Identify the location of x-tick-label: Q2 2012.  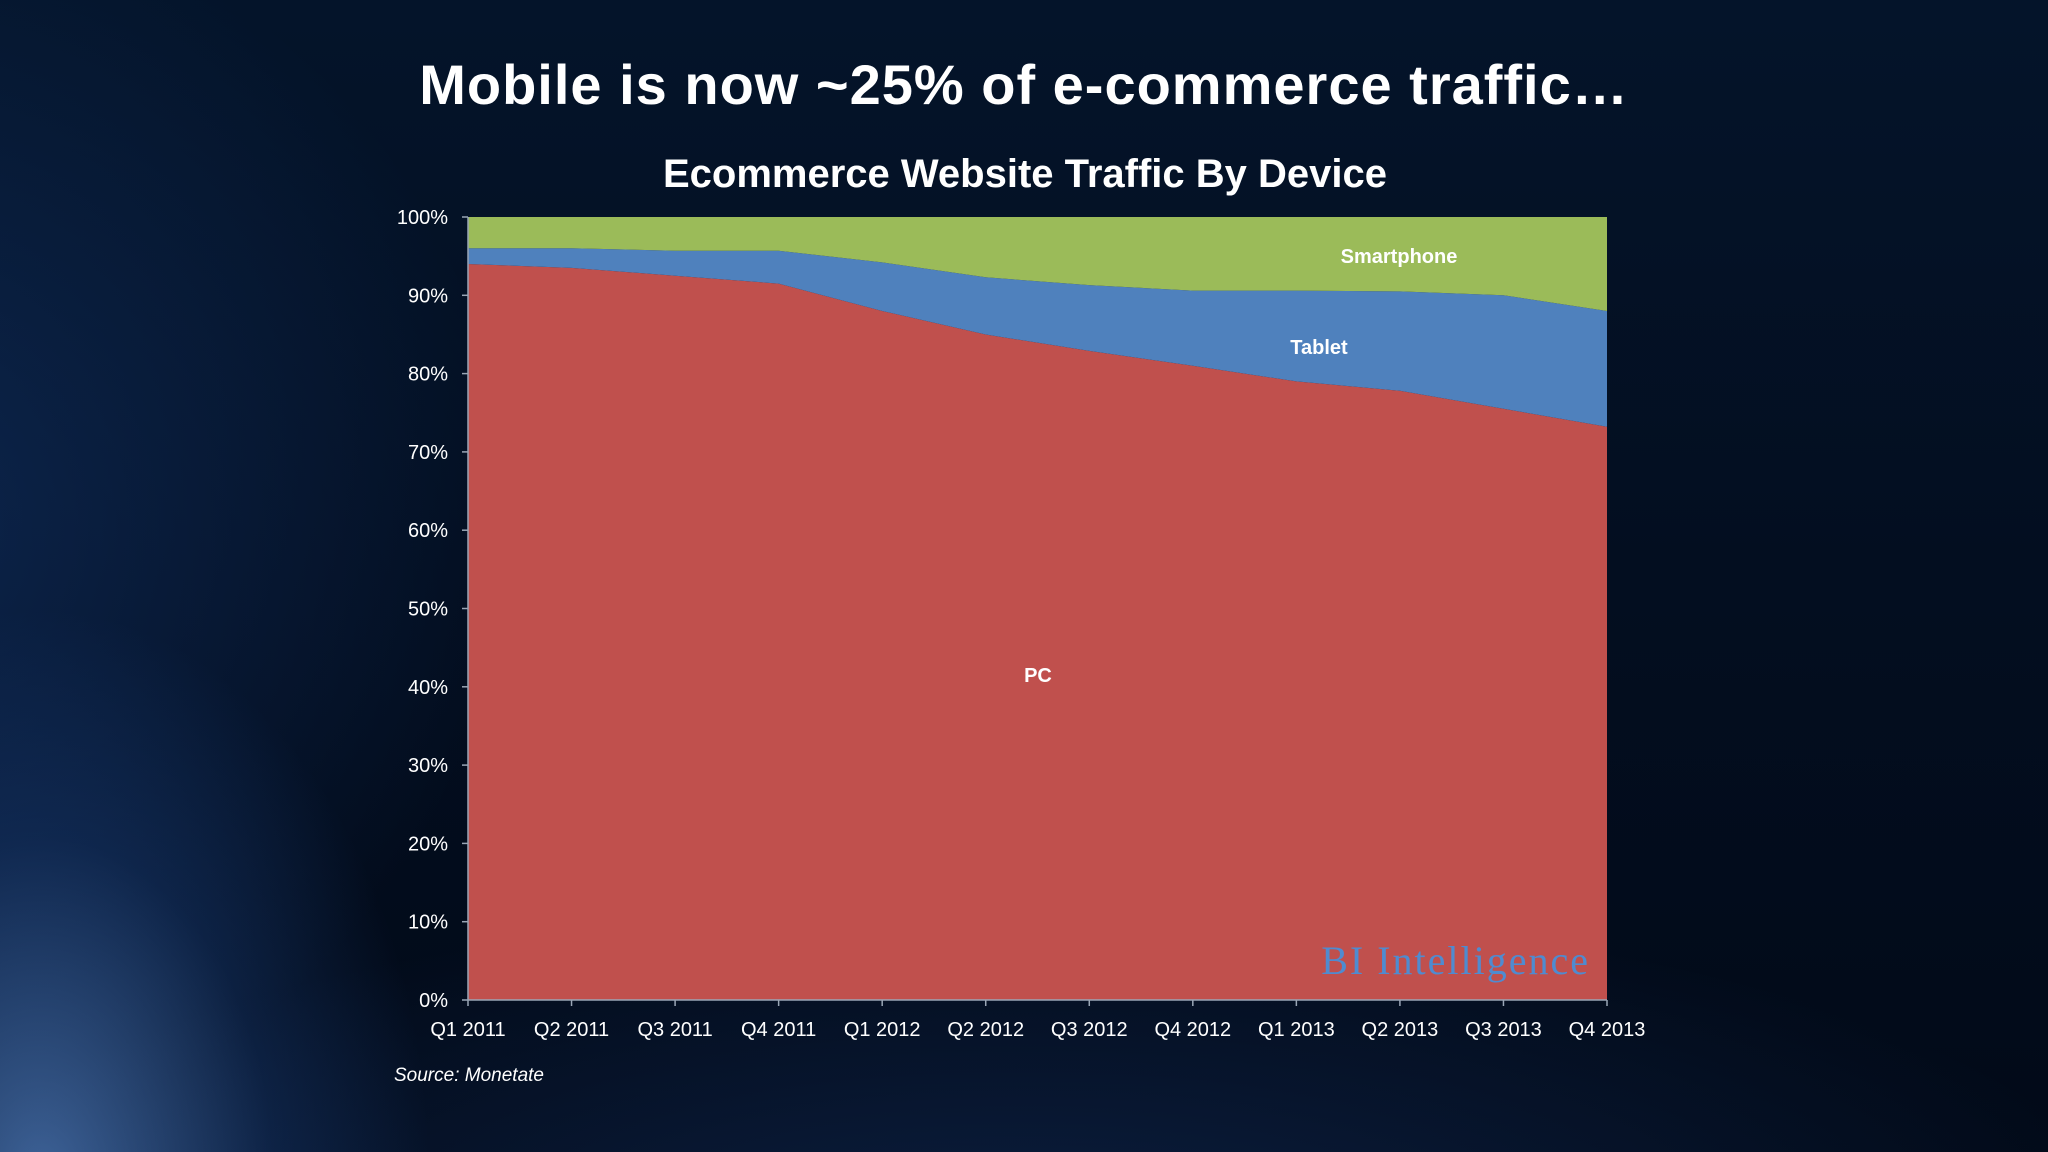
(985, 1030).